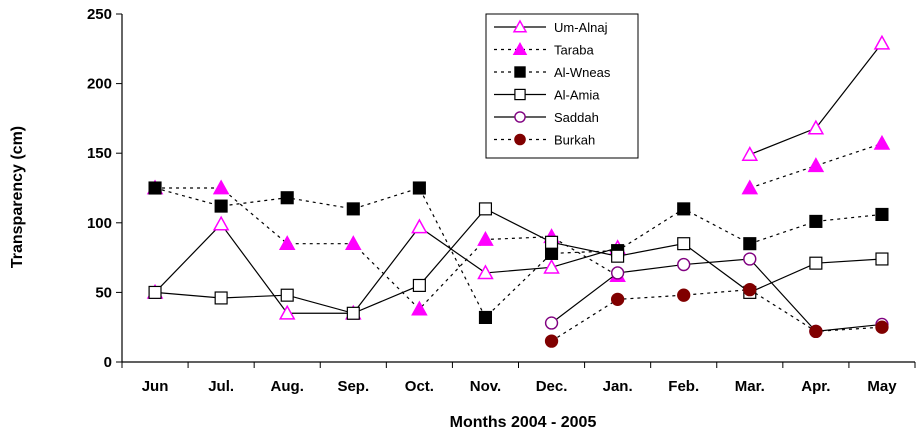  What do you see at coordinates (576, 117) in the screenshot?
I see `legend-label: Saddah` at bounding box center [576, 117].